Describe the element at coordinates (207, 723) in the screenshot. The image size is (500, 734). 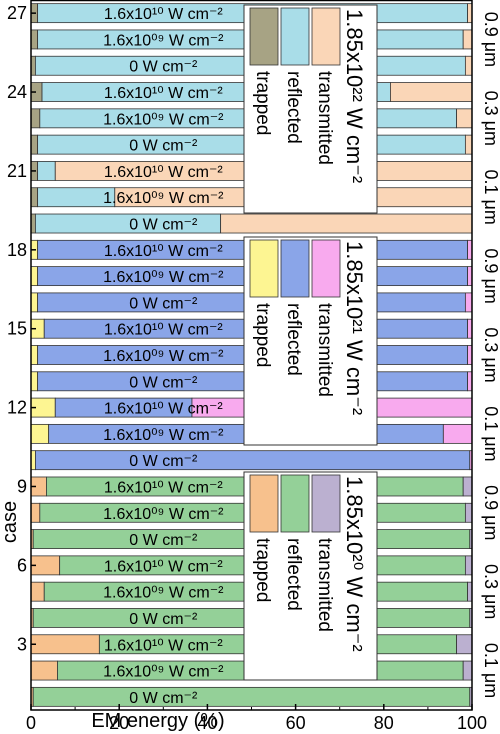
I see `x-tick-label: 40` at that location.